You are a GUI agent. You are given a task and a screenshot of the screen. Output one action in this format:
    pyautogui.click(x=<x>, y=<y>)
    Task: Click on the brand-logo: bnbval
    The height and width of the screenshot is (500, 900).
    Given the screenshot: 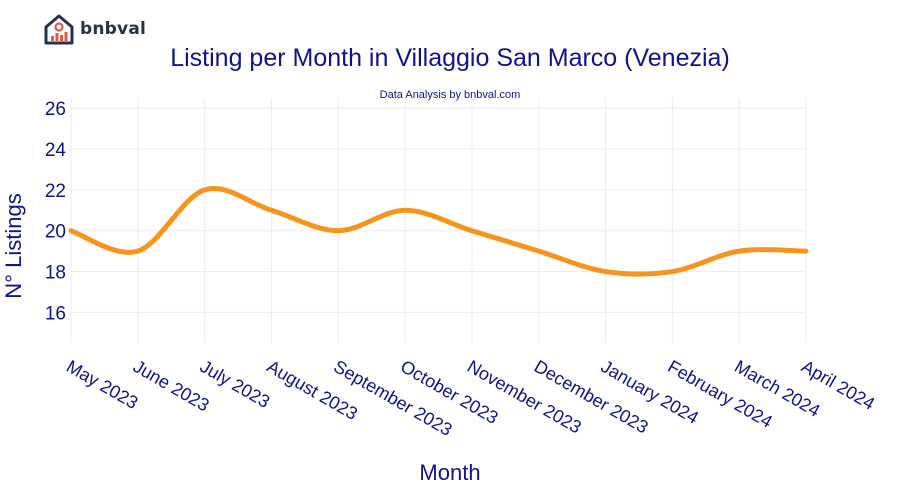 What is the action you would take?
    pyautogui.click(x=94, y=29)
    